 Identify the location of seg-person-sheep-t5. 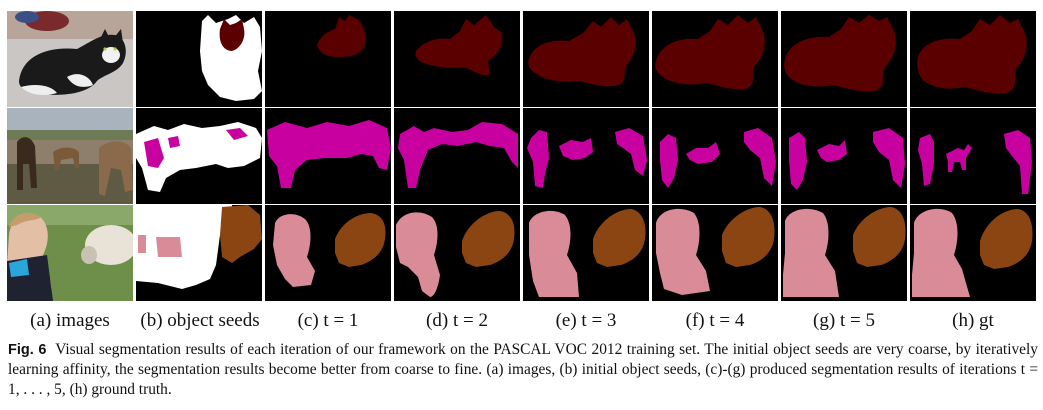
(844, 253).